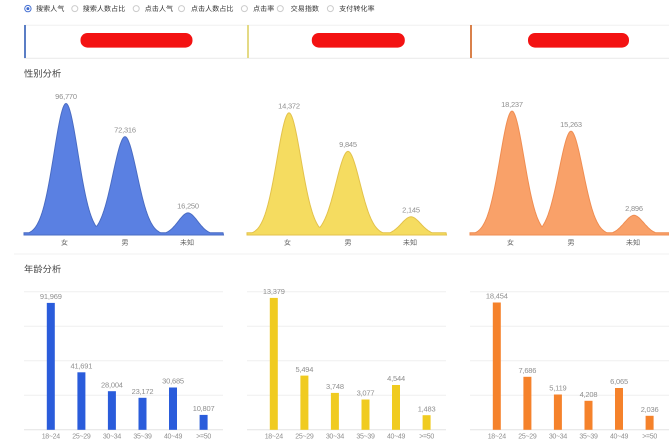 The image size is (669, 443). Describe the element at coordinates (335, 386) in the screenshot. I see `svg-text: 3,748` at that location.